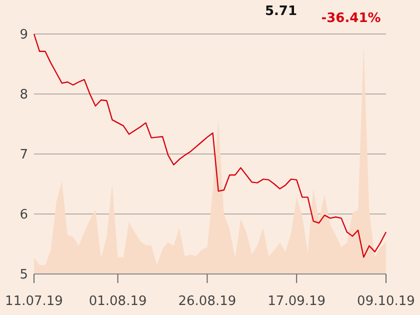  Describe the element at coordinates (34, 301) in the screenshot. I see `x-tick-label: 11.07.19` at that location.